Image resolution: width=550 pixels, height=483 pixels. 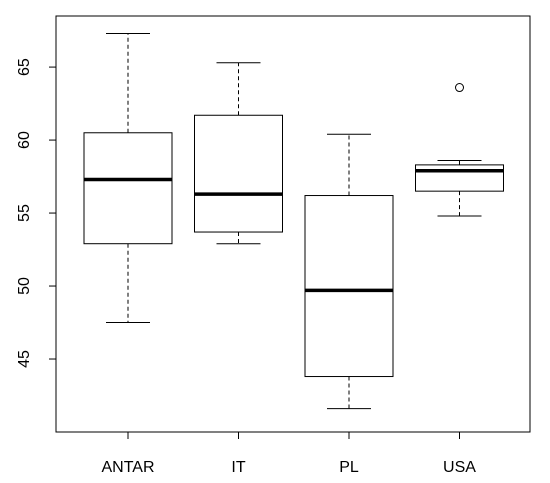 I want to click on box-it, so click(x=238, y=153).